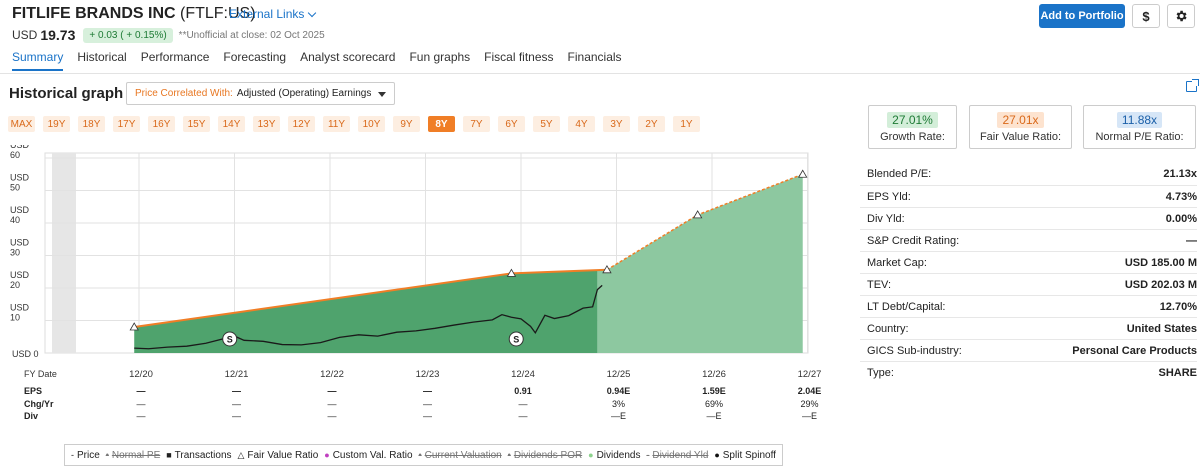  What do you see at coordinates (175, 57) in the screenshot?
I see `tab-performance: Performance` at bounding box center [175, 57].